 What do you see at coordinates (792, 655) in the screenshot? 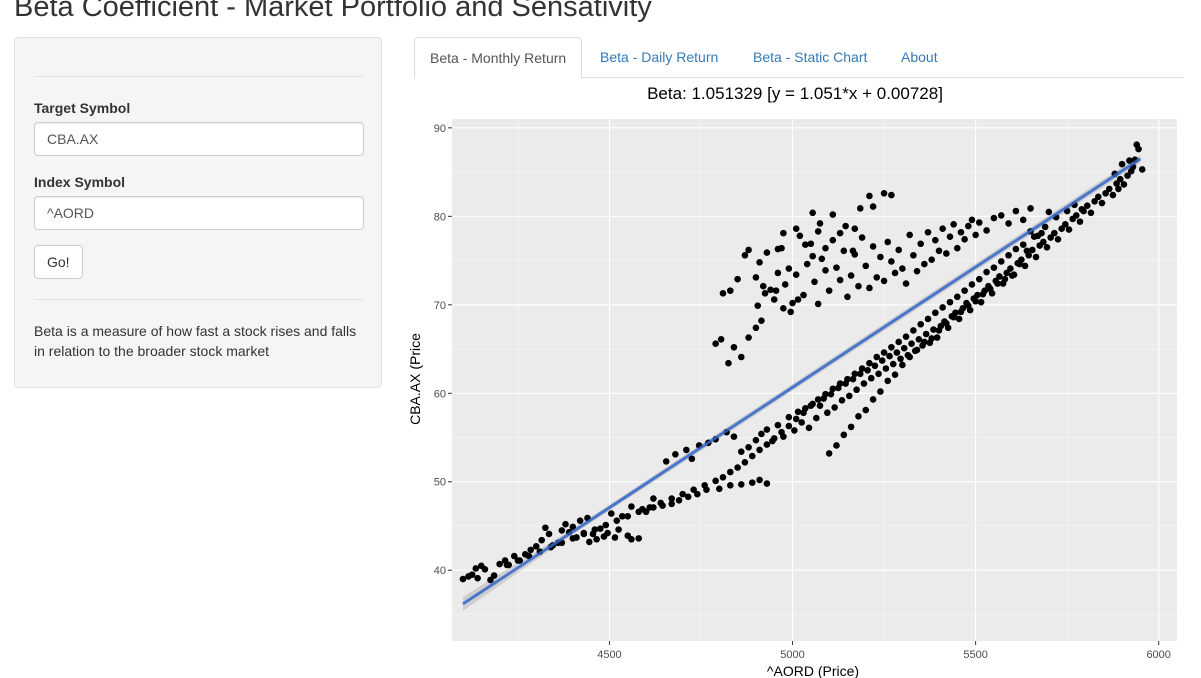
I see `x-tick-label: 5000` at bounding box center [792, 655].